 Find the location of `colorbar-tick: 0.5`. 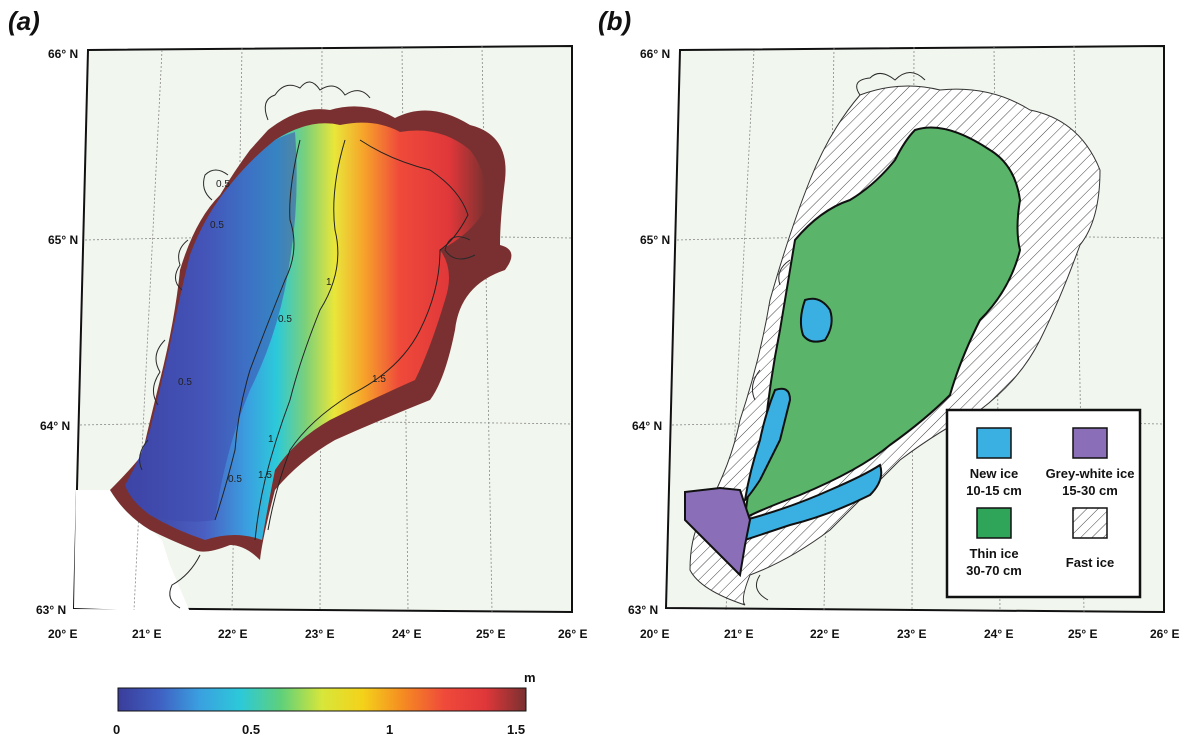

colorbar-tick: 0.5 is located at coordinates (251, 729).